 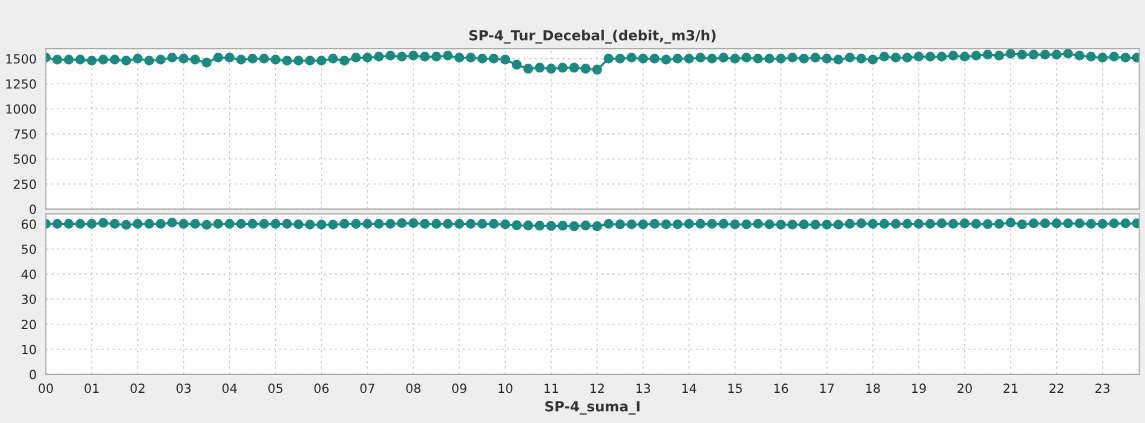 I want to click on x-tick-label: 18, so click(x=873, y=388).